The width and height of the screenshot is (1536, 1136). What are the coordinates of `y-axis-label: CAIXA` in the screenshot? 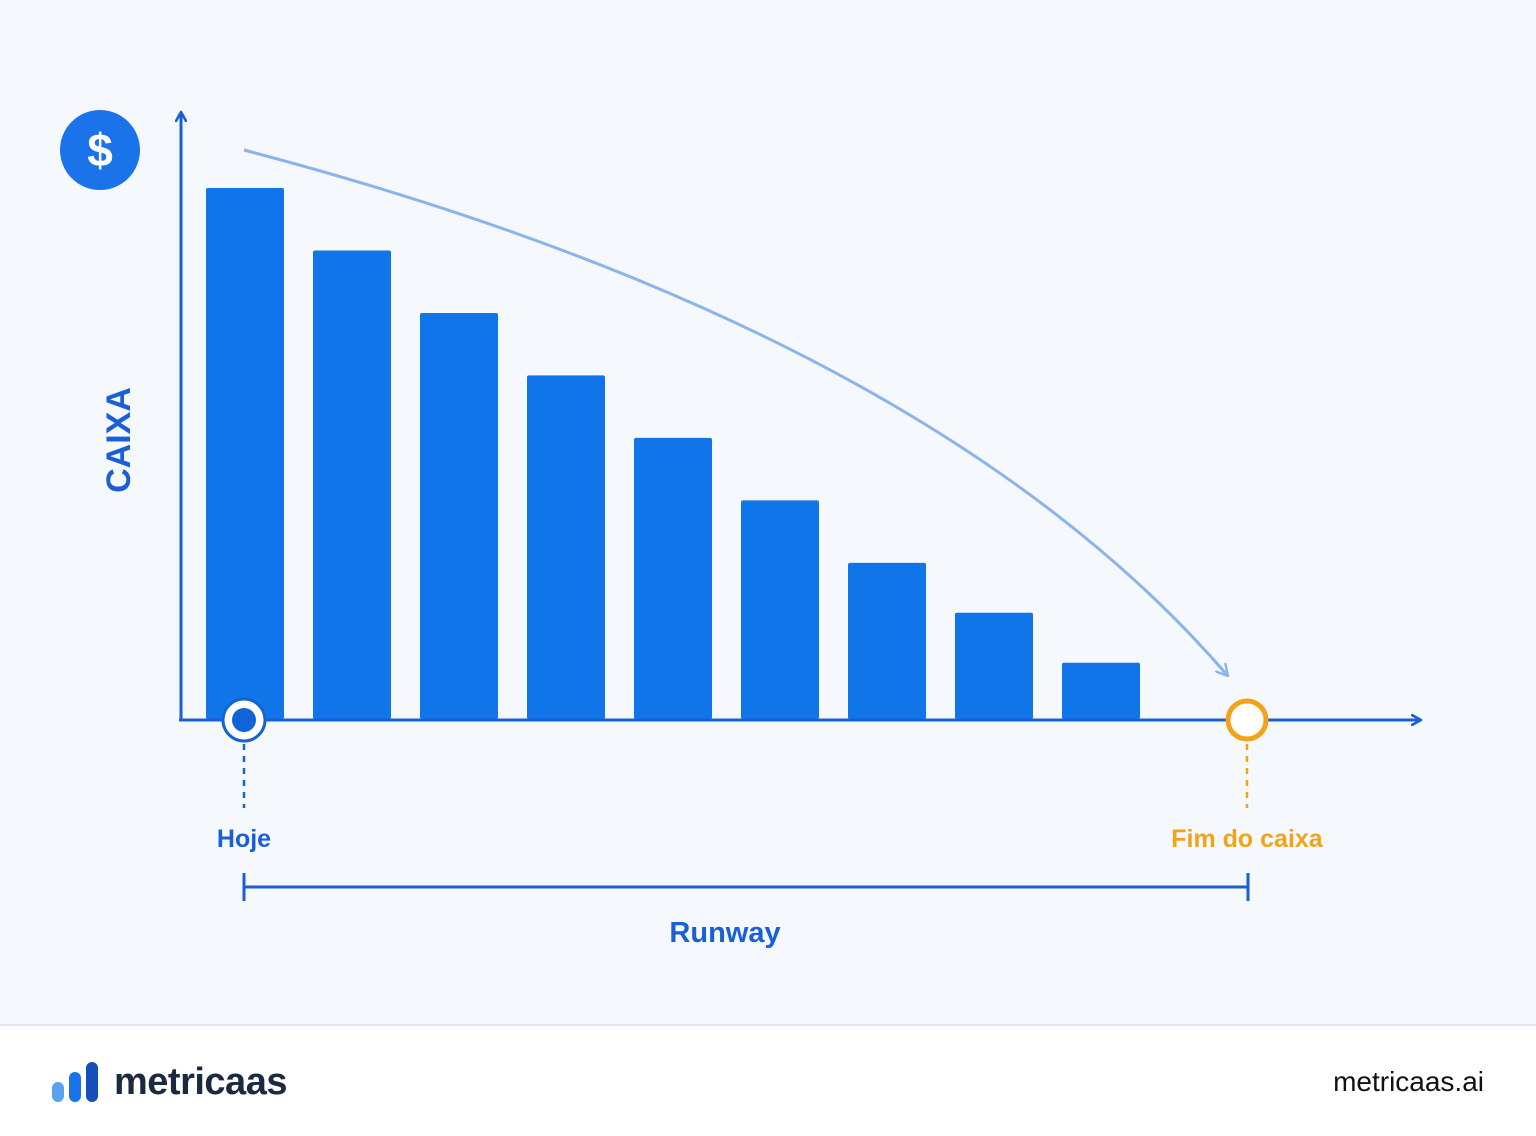 It's located at (119, 440).